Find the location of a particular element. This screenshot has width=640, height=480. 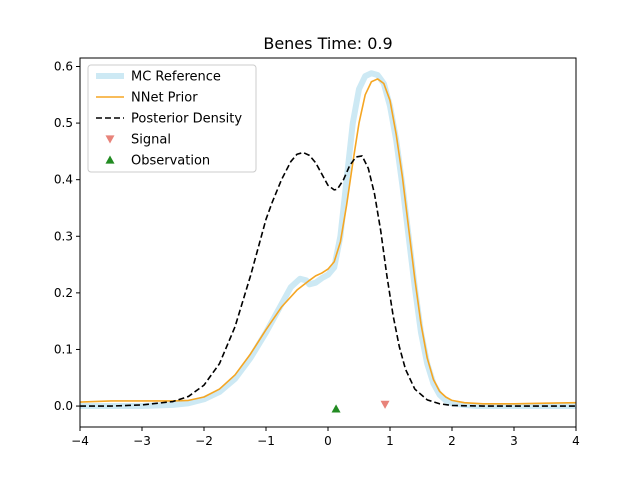

x-tick-label-1: −3 is located at coordinates (142, 441).